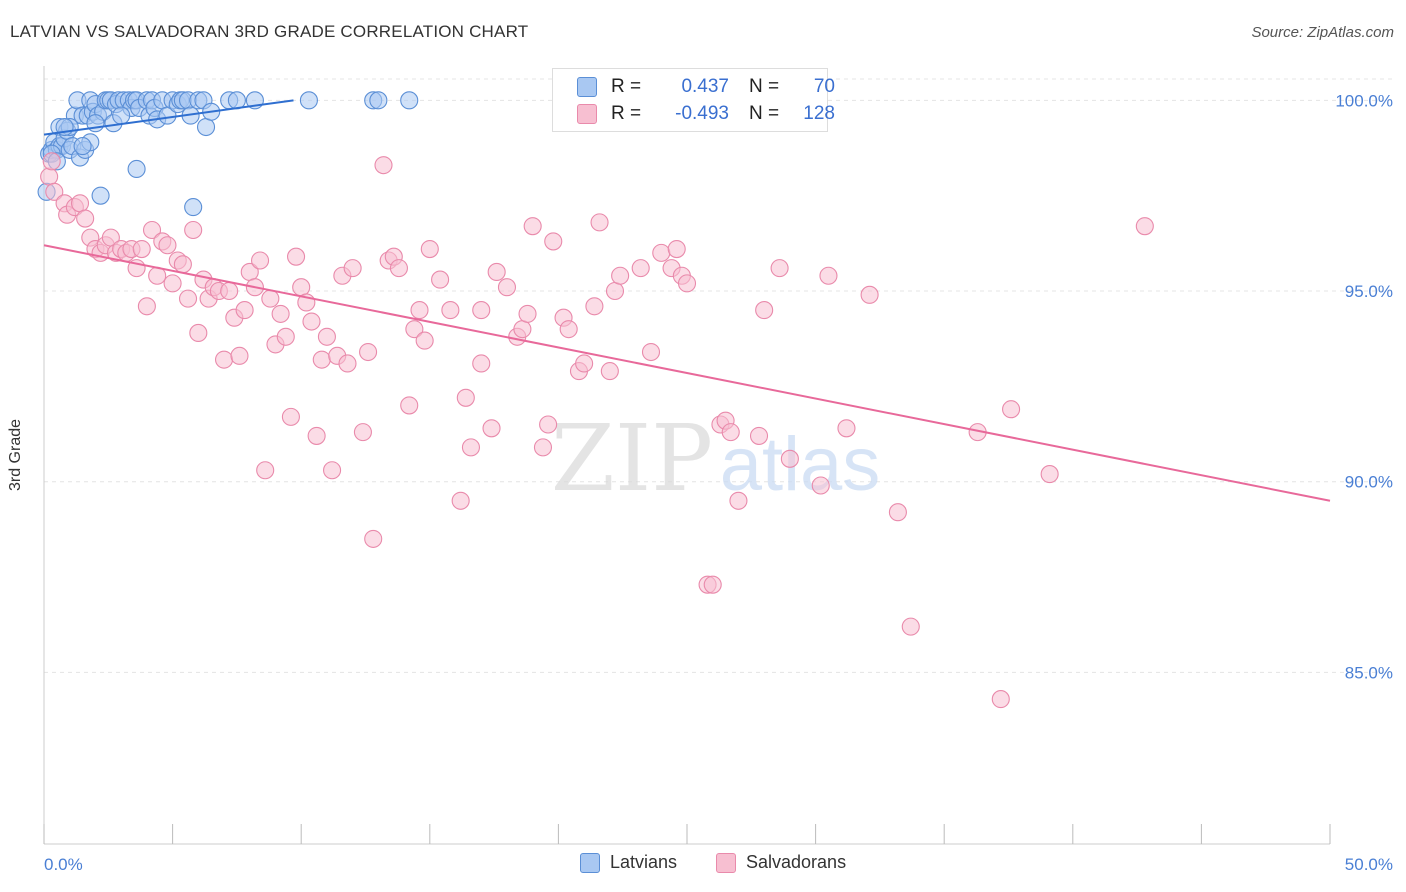 The width and height of the screenshot is (1406, 892). I want to click on legend-row-salvadorans: R = -0.493 N = 128, so click(706, 114).